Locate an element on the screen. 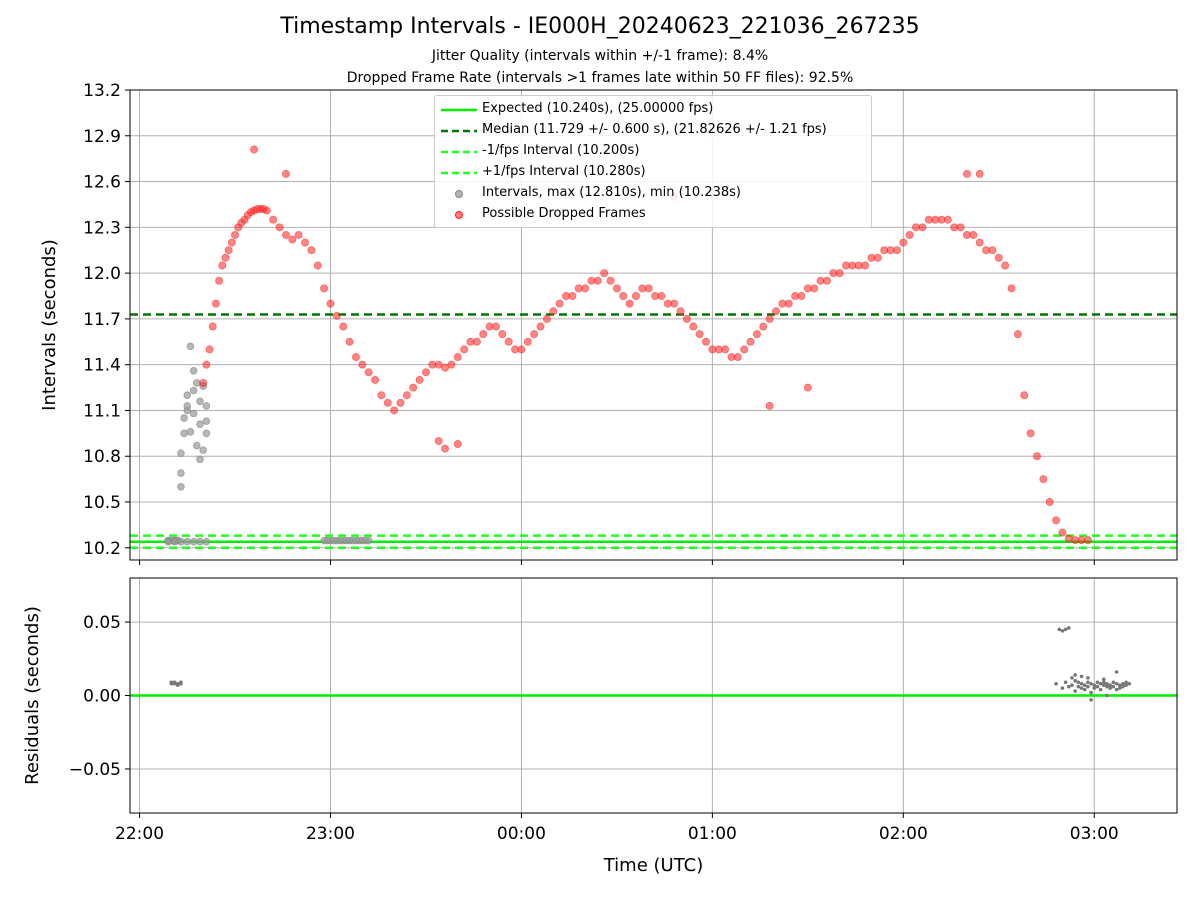 This screenshot has height=900, width=1200. x-tick-label: 02:00 is located at coordinates (903, 834).